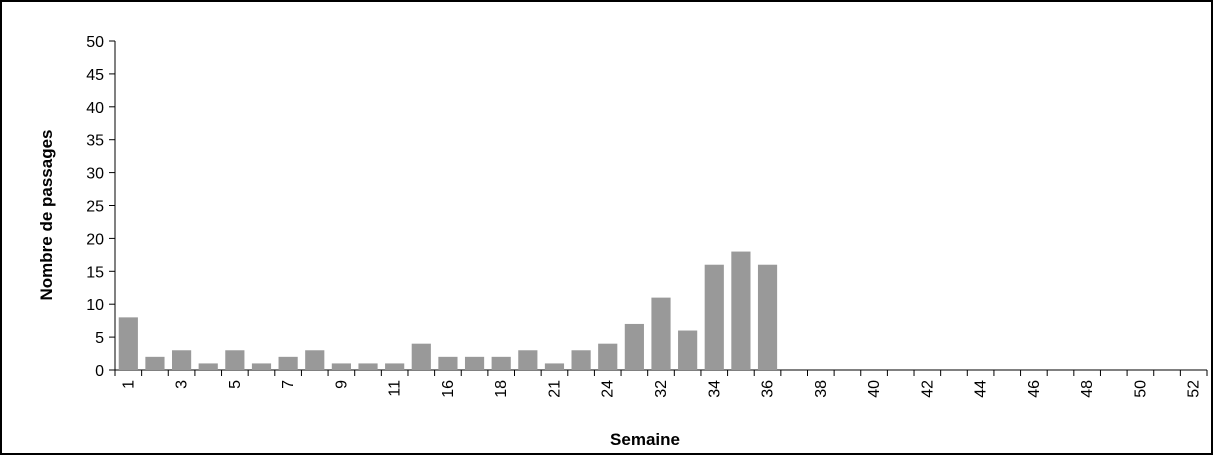  Describe the element at coordinates (608, 389) in the screenshot. I see `x-tick-label: 24` at that location.